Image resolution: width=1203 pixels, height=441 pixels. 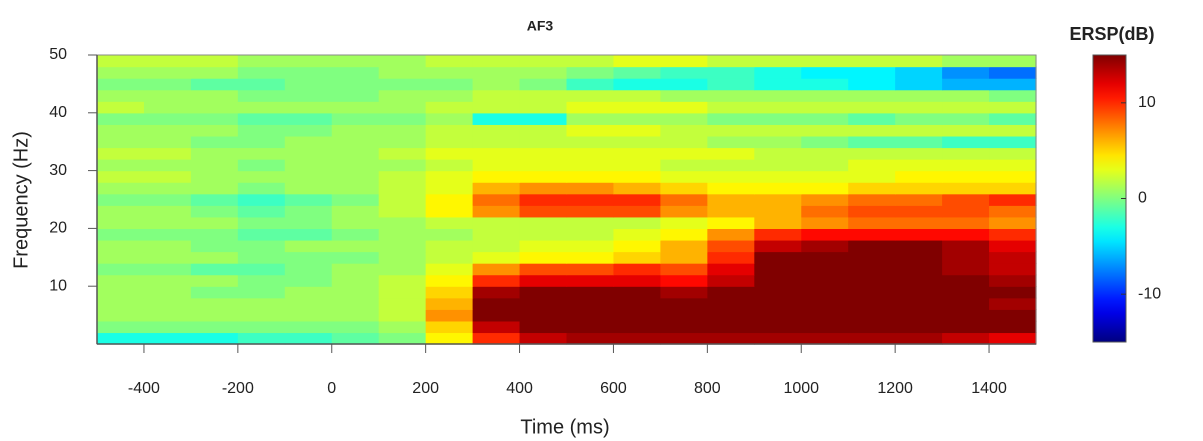 I want to click on x-tick-label: -200, so click(x=238, y=388).